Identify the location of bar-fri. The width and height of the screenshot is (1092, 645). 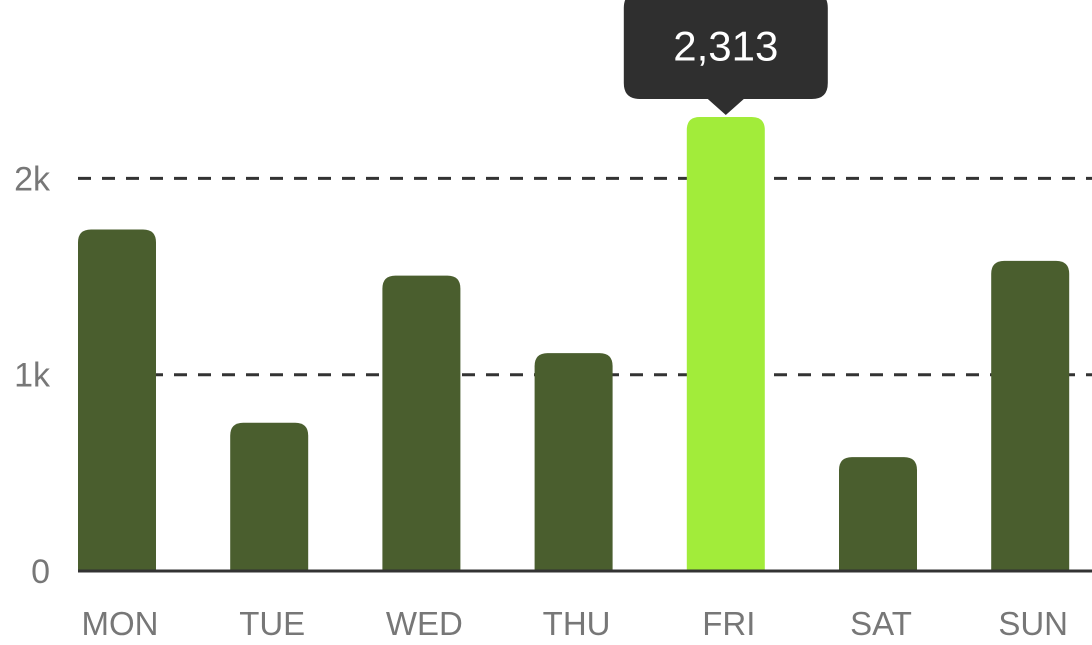
(725, 343).